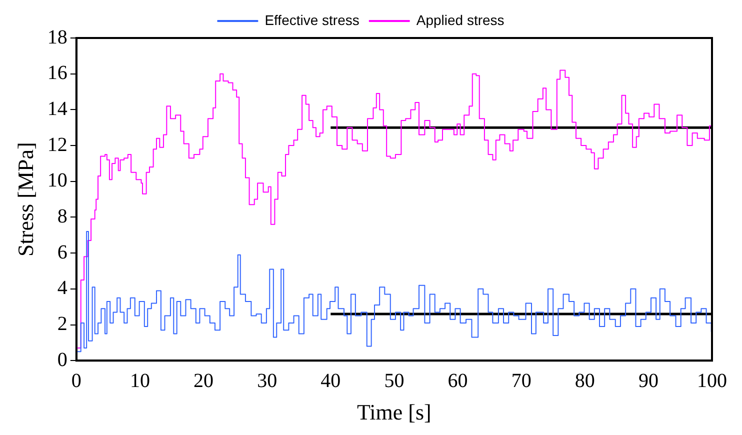  What do you see at coordinates (584, 381) in the screenshot?
I see `x-tick-label: 80` at bounding box center [584, 381].